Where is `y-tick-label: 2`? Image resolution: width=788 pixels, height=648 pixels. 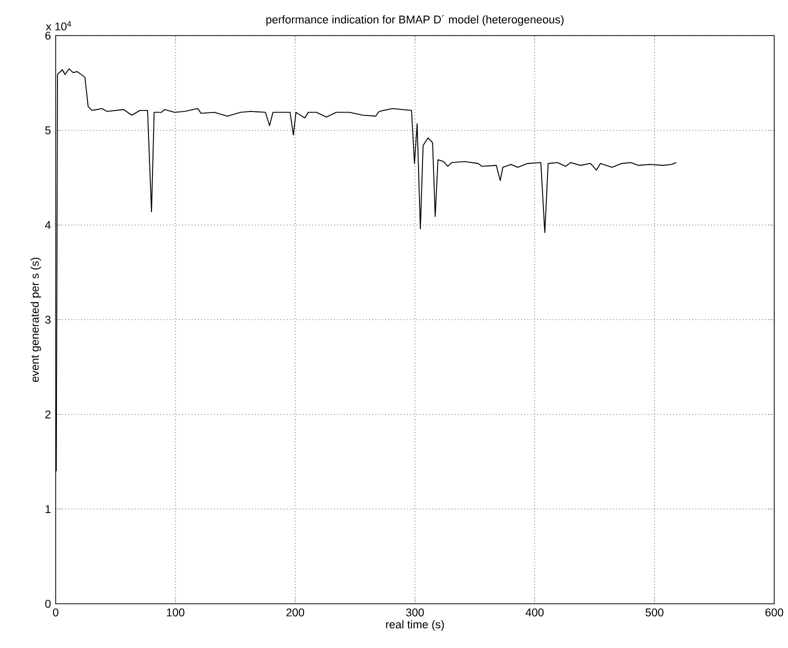
y-tick-label: 2 is located at coordinates (47, 414).